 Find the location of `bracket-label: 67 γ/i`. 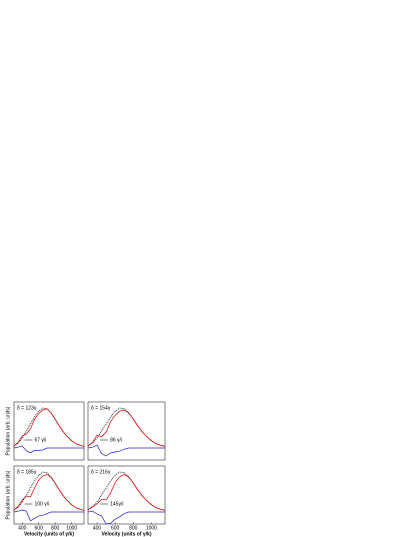

bracket-label: 67 γ/i is located at coordinates (40, 440).